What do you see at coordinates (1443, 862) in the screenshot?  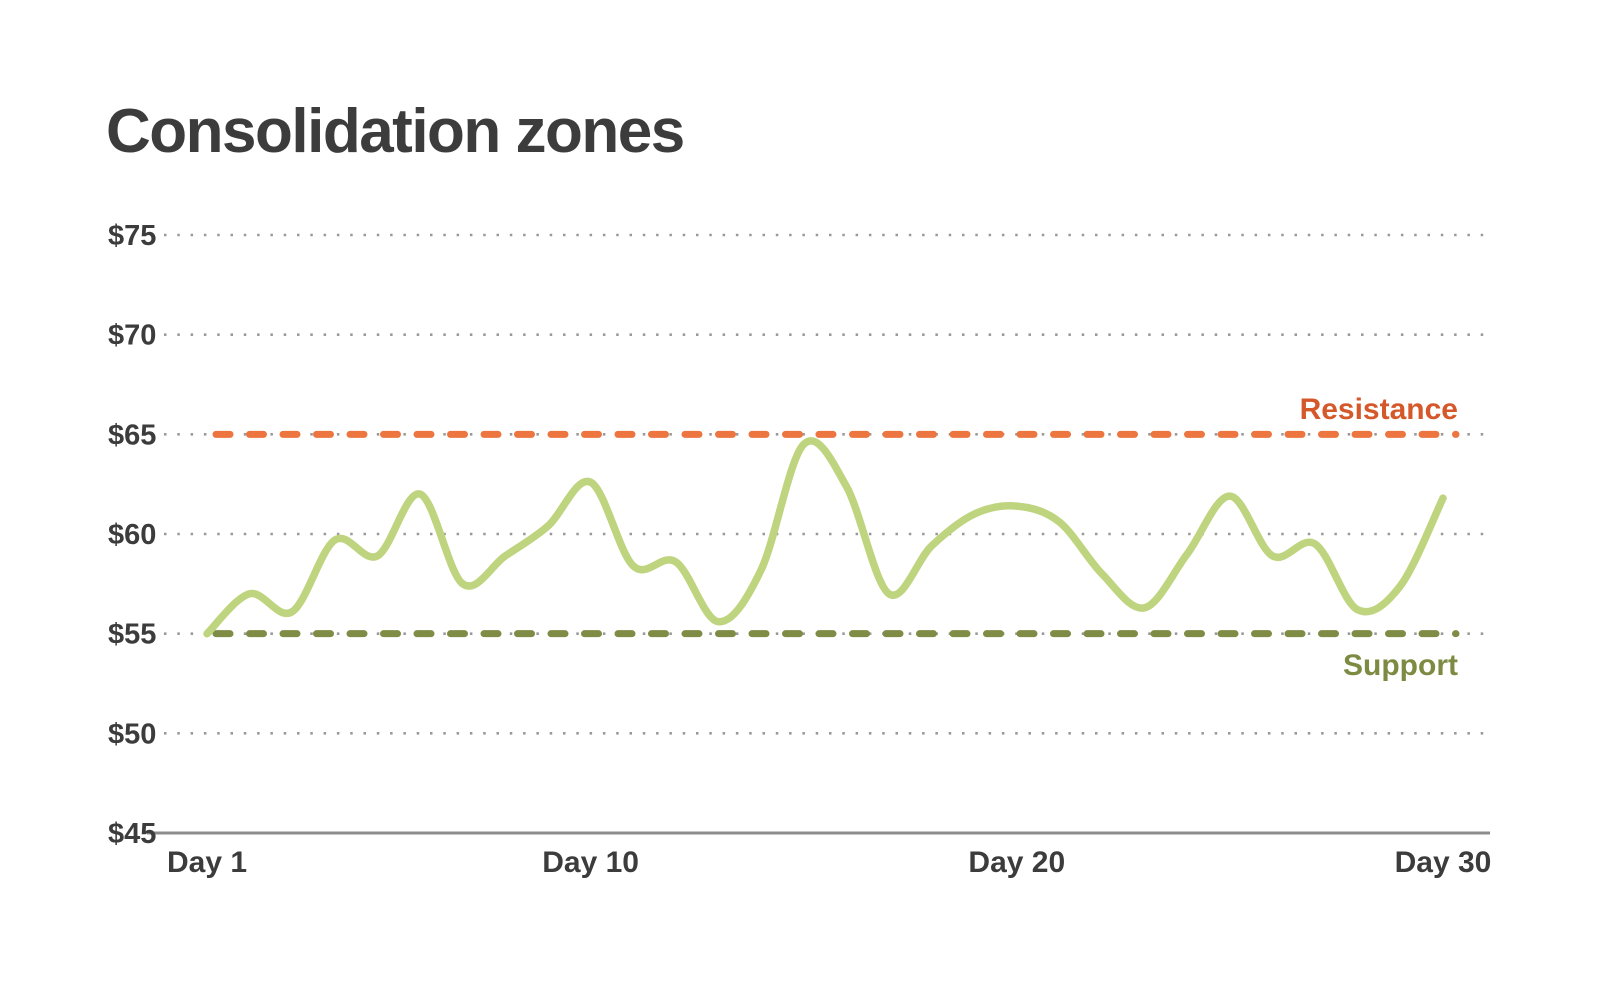 I see `x-axis-tick-label: Day 30` at bounding box center [1443, 862].